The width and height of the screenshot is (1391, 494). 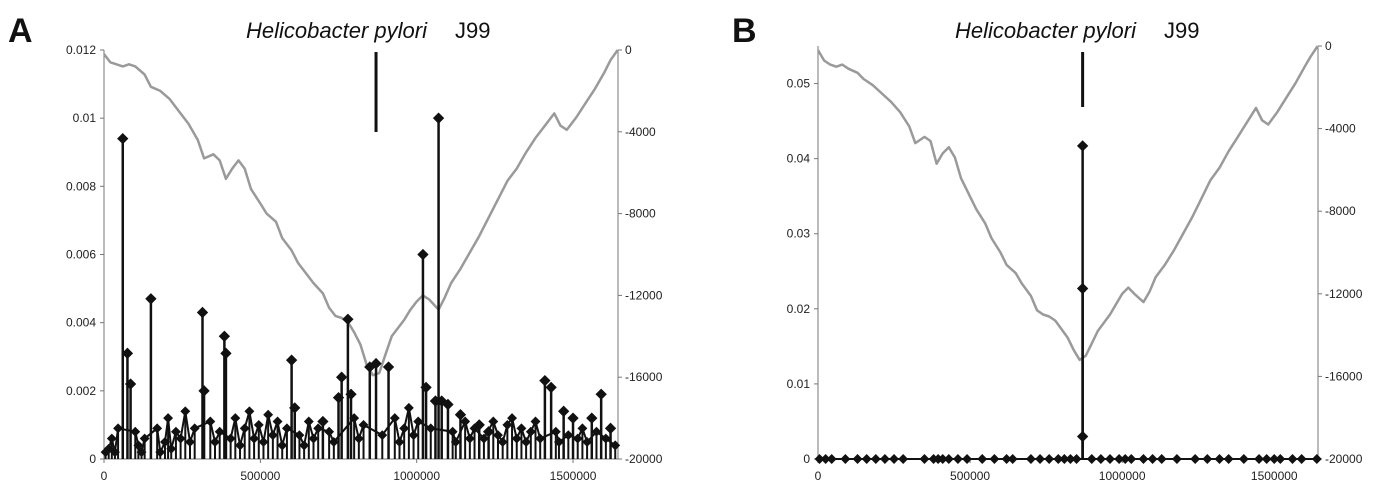 What do you see at coordinates (472, 30) in the screenshot?
I see `panel-a-title-strain: J99` at bounding box center [472, 30].